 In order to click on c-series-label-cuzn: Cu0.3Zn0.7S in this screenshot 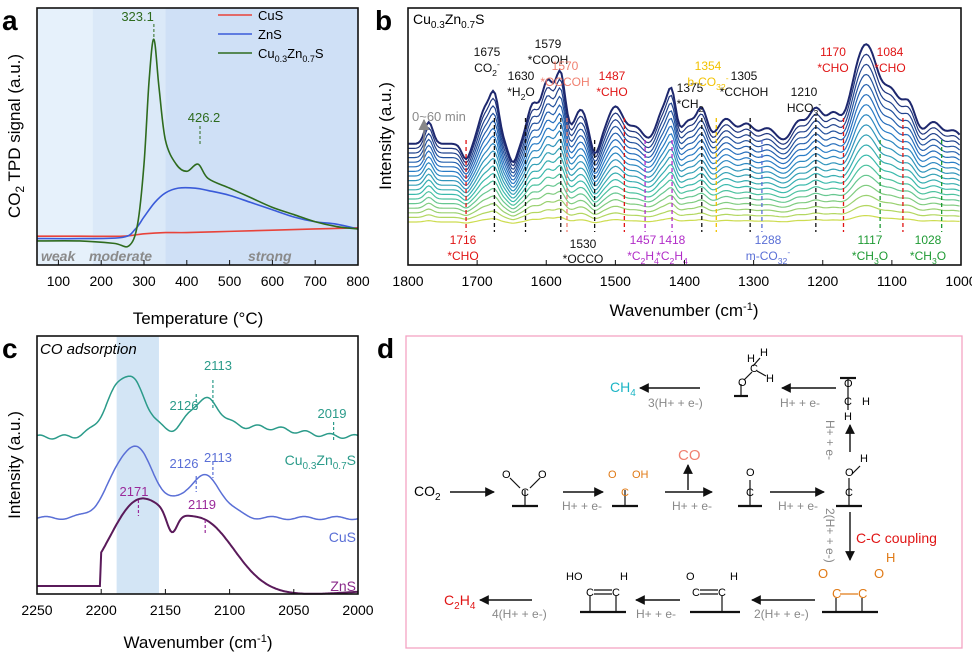, I will do `click(320, 462)`.